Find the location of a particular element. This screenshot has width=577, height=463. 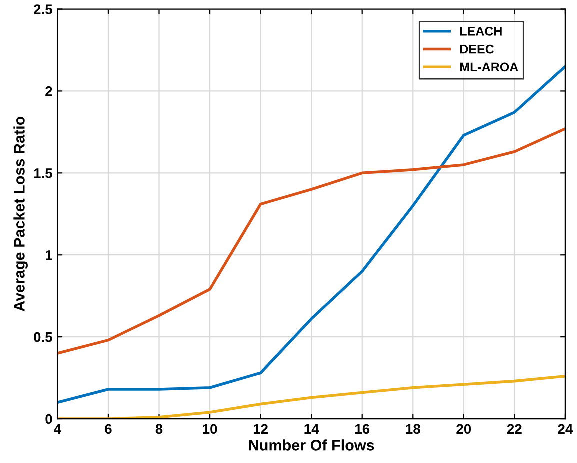

x-tick-label: 12 is located at coordinates (261, 429).